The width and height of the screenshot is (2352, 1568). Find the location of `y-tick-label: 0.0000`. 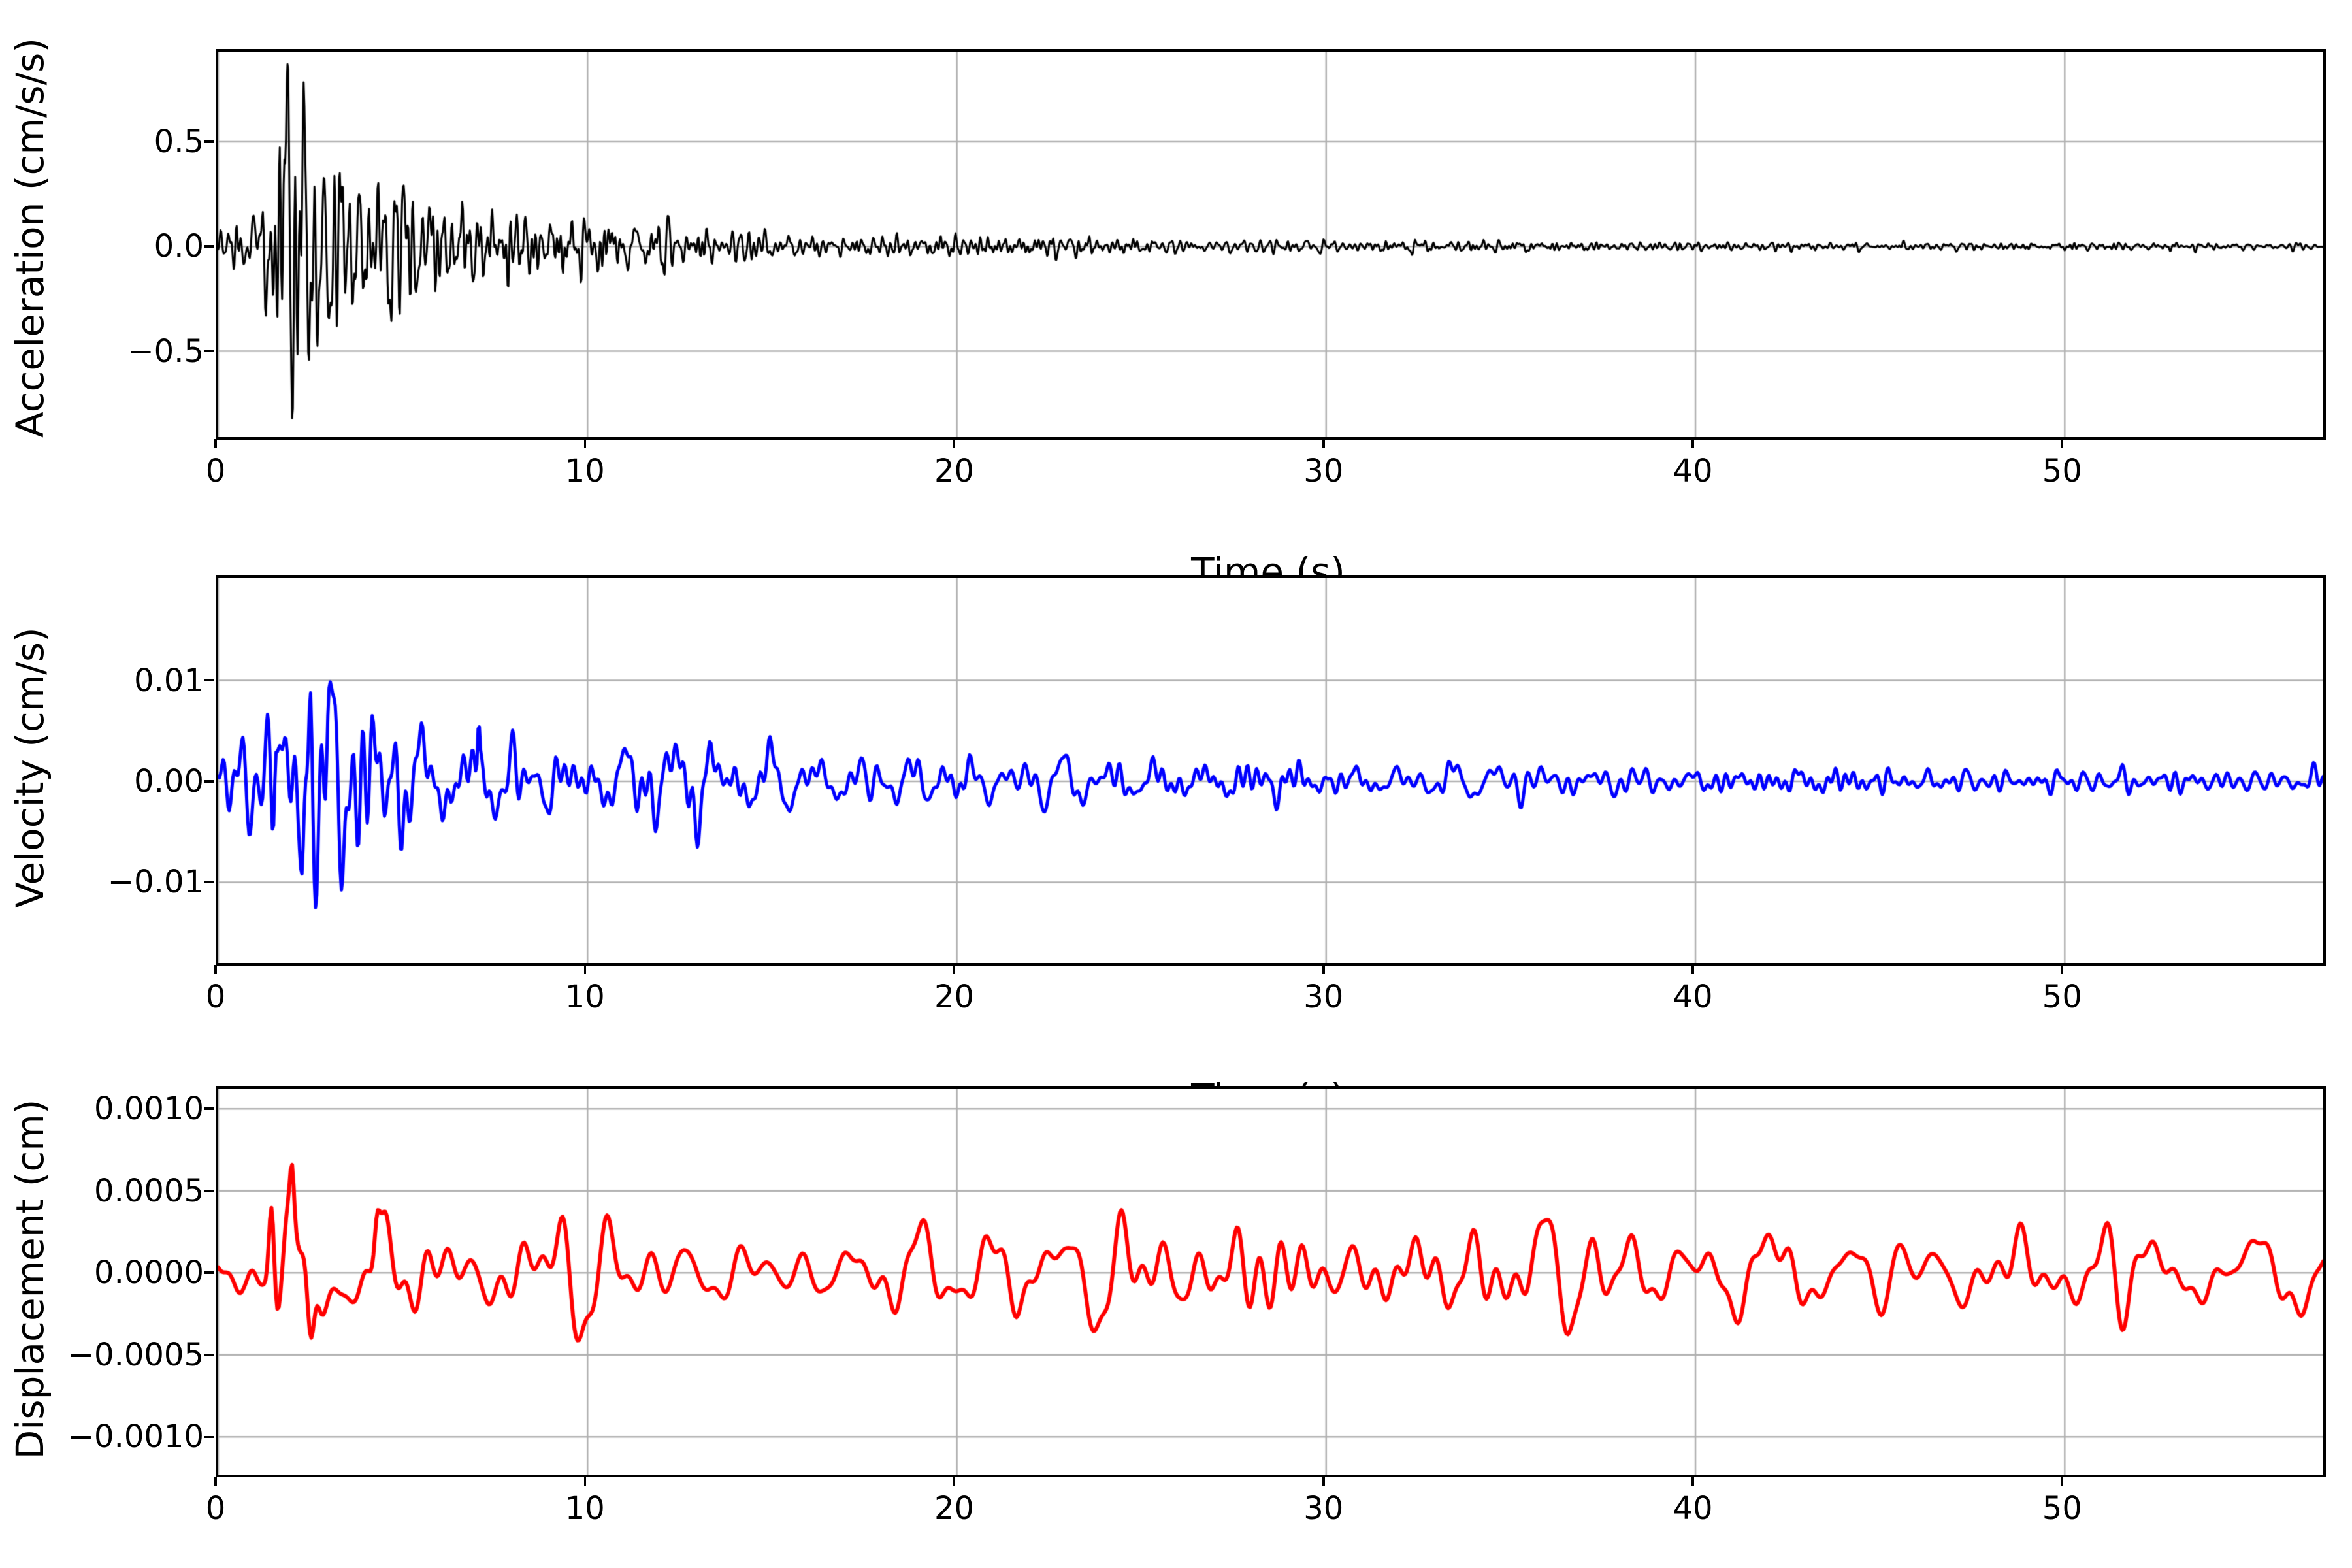

y-tick-label: 0.0000 is located at coordinates (149, 1273).